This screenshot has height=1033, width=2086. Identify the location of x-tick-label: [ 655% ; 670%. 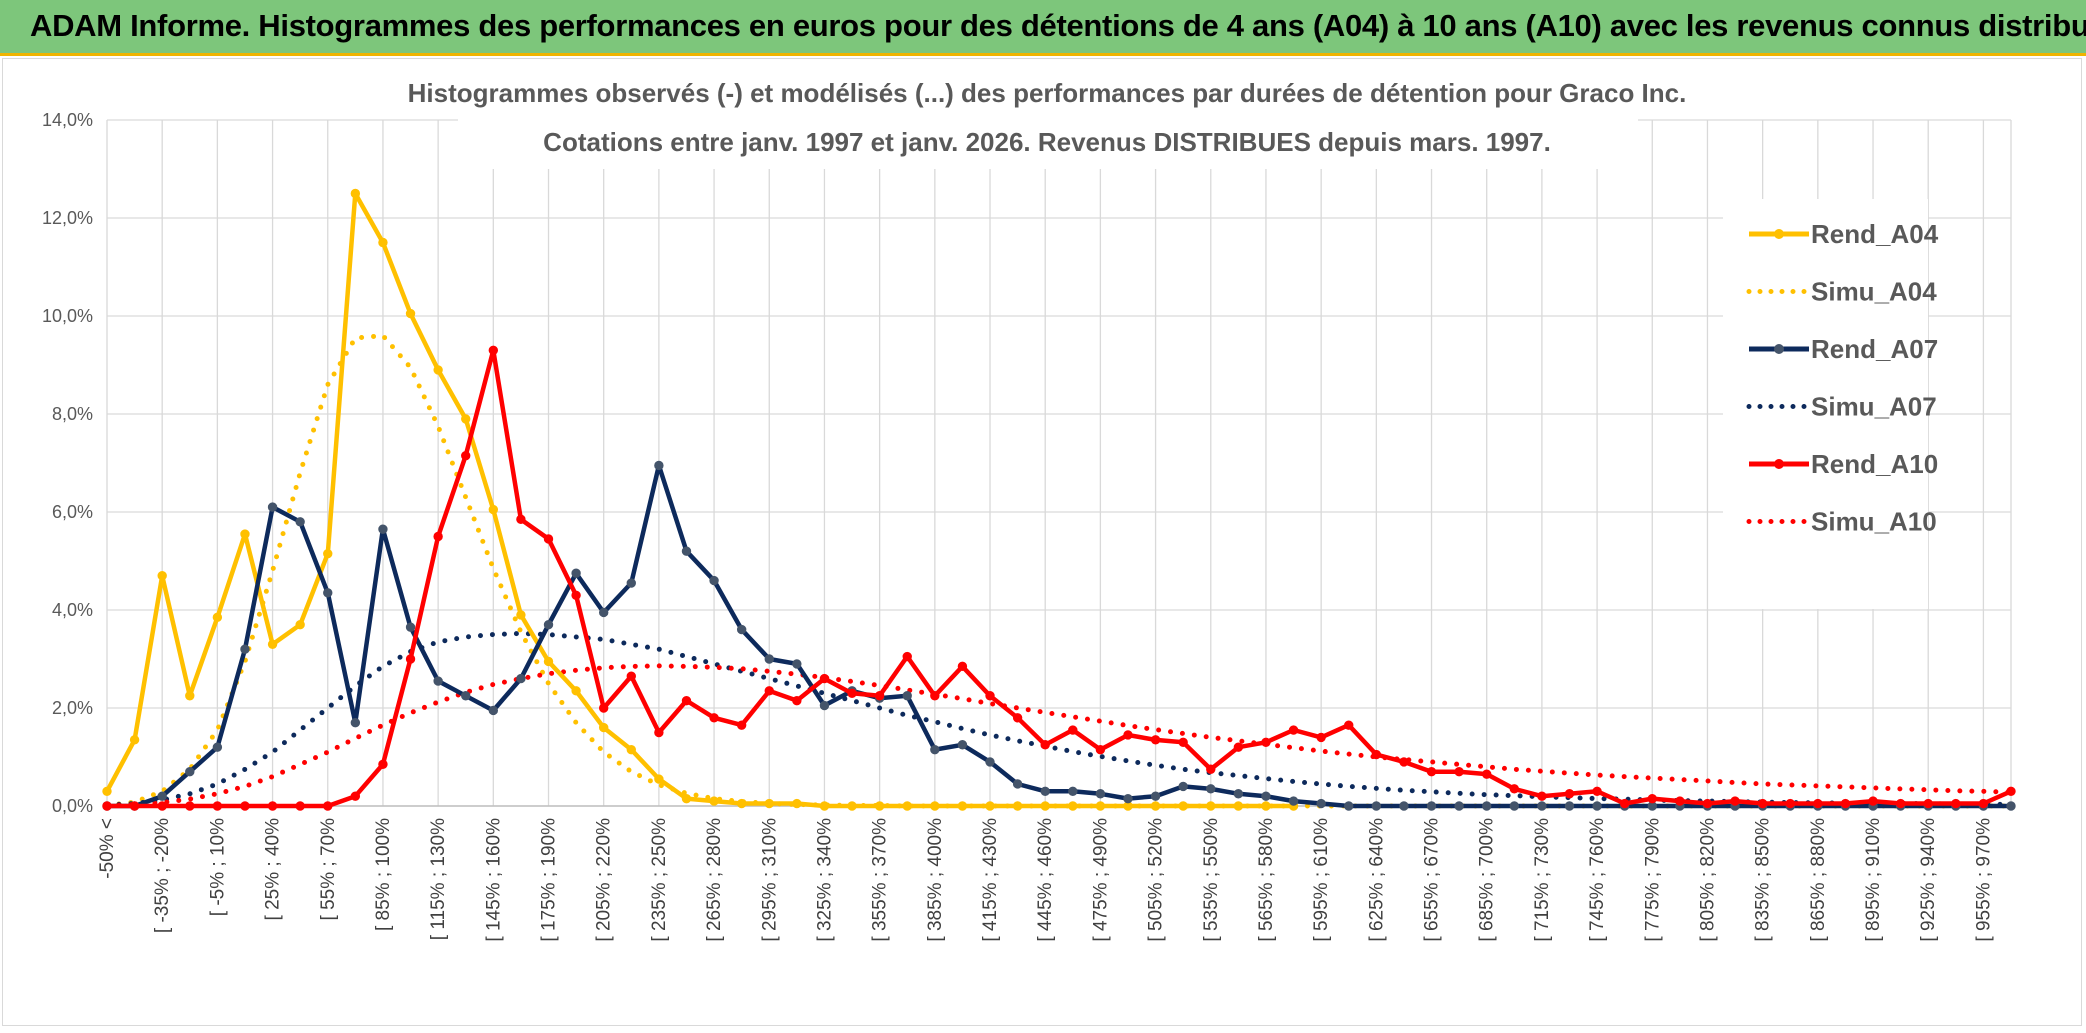
(1432, 880).